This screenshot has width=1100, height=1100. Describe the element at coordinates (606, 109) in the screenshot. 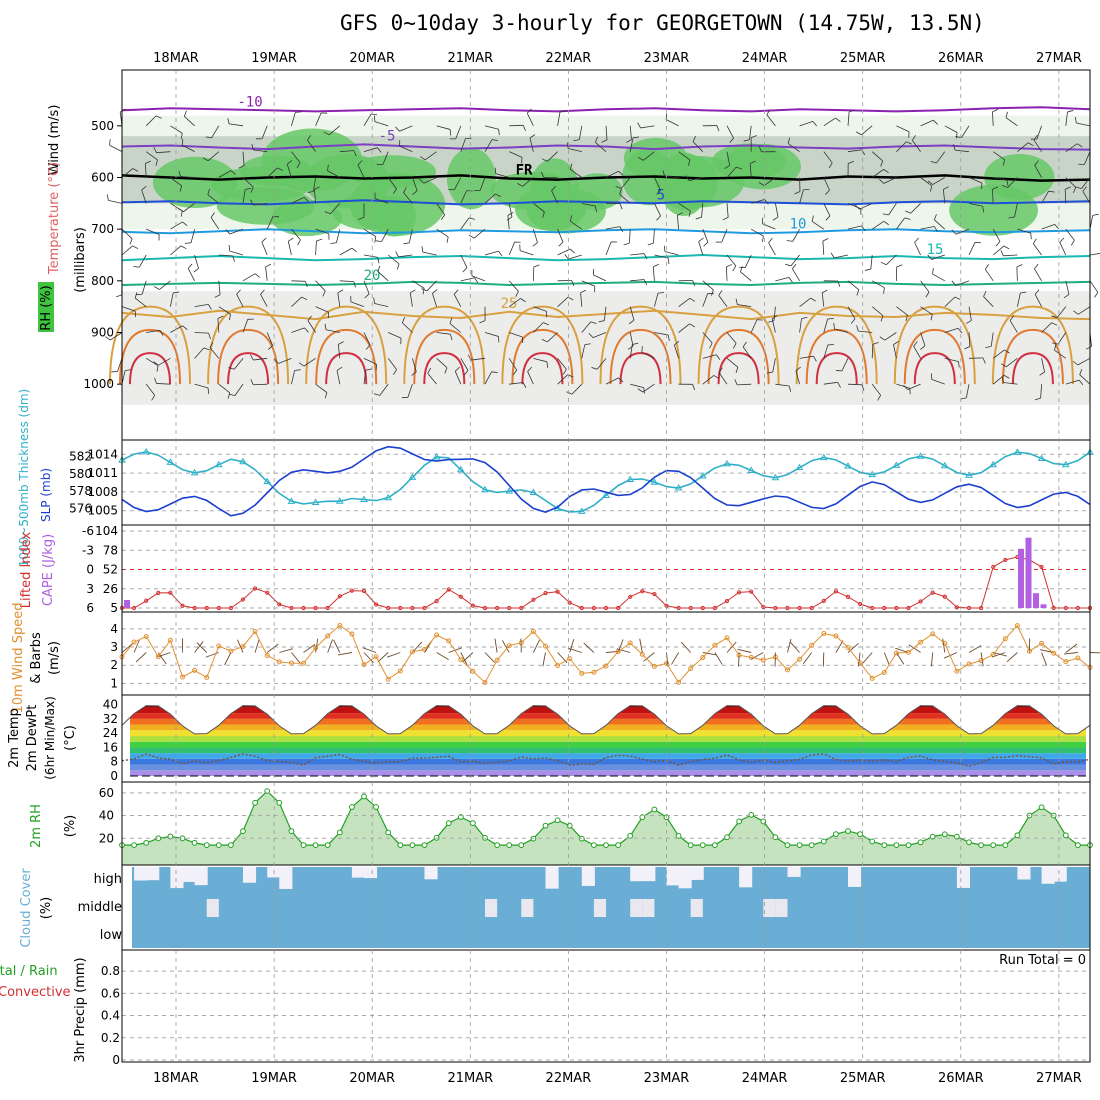

I see `temp-contour--10` at that location.